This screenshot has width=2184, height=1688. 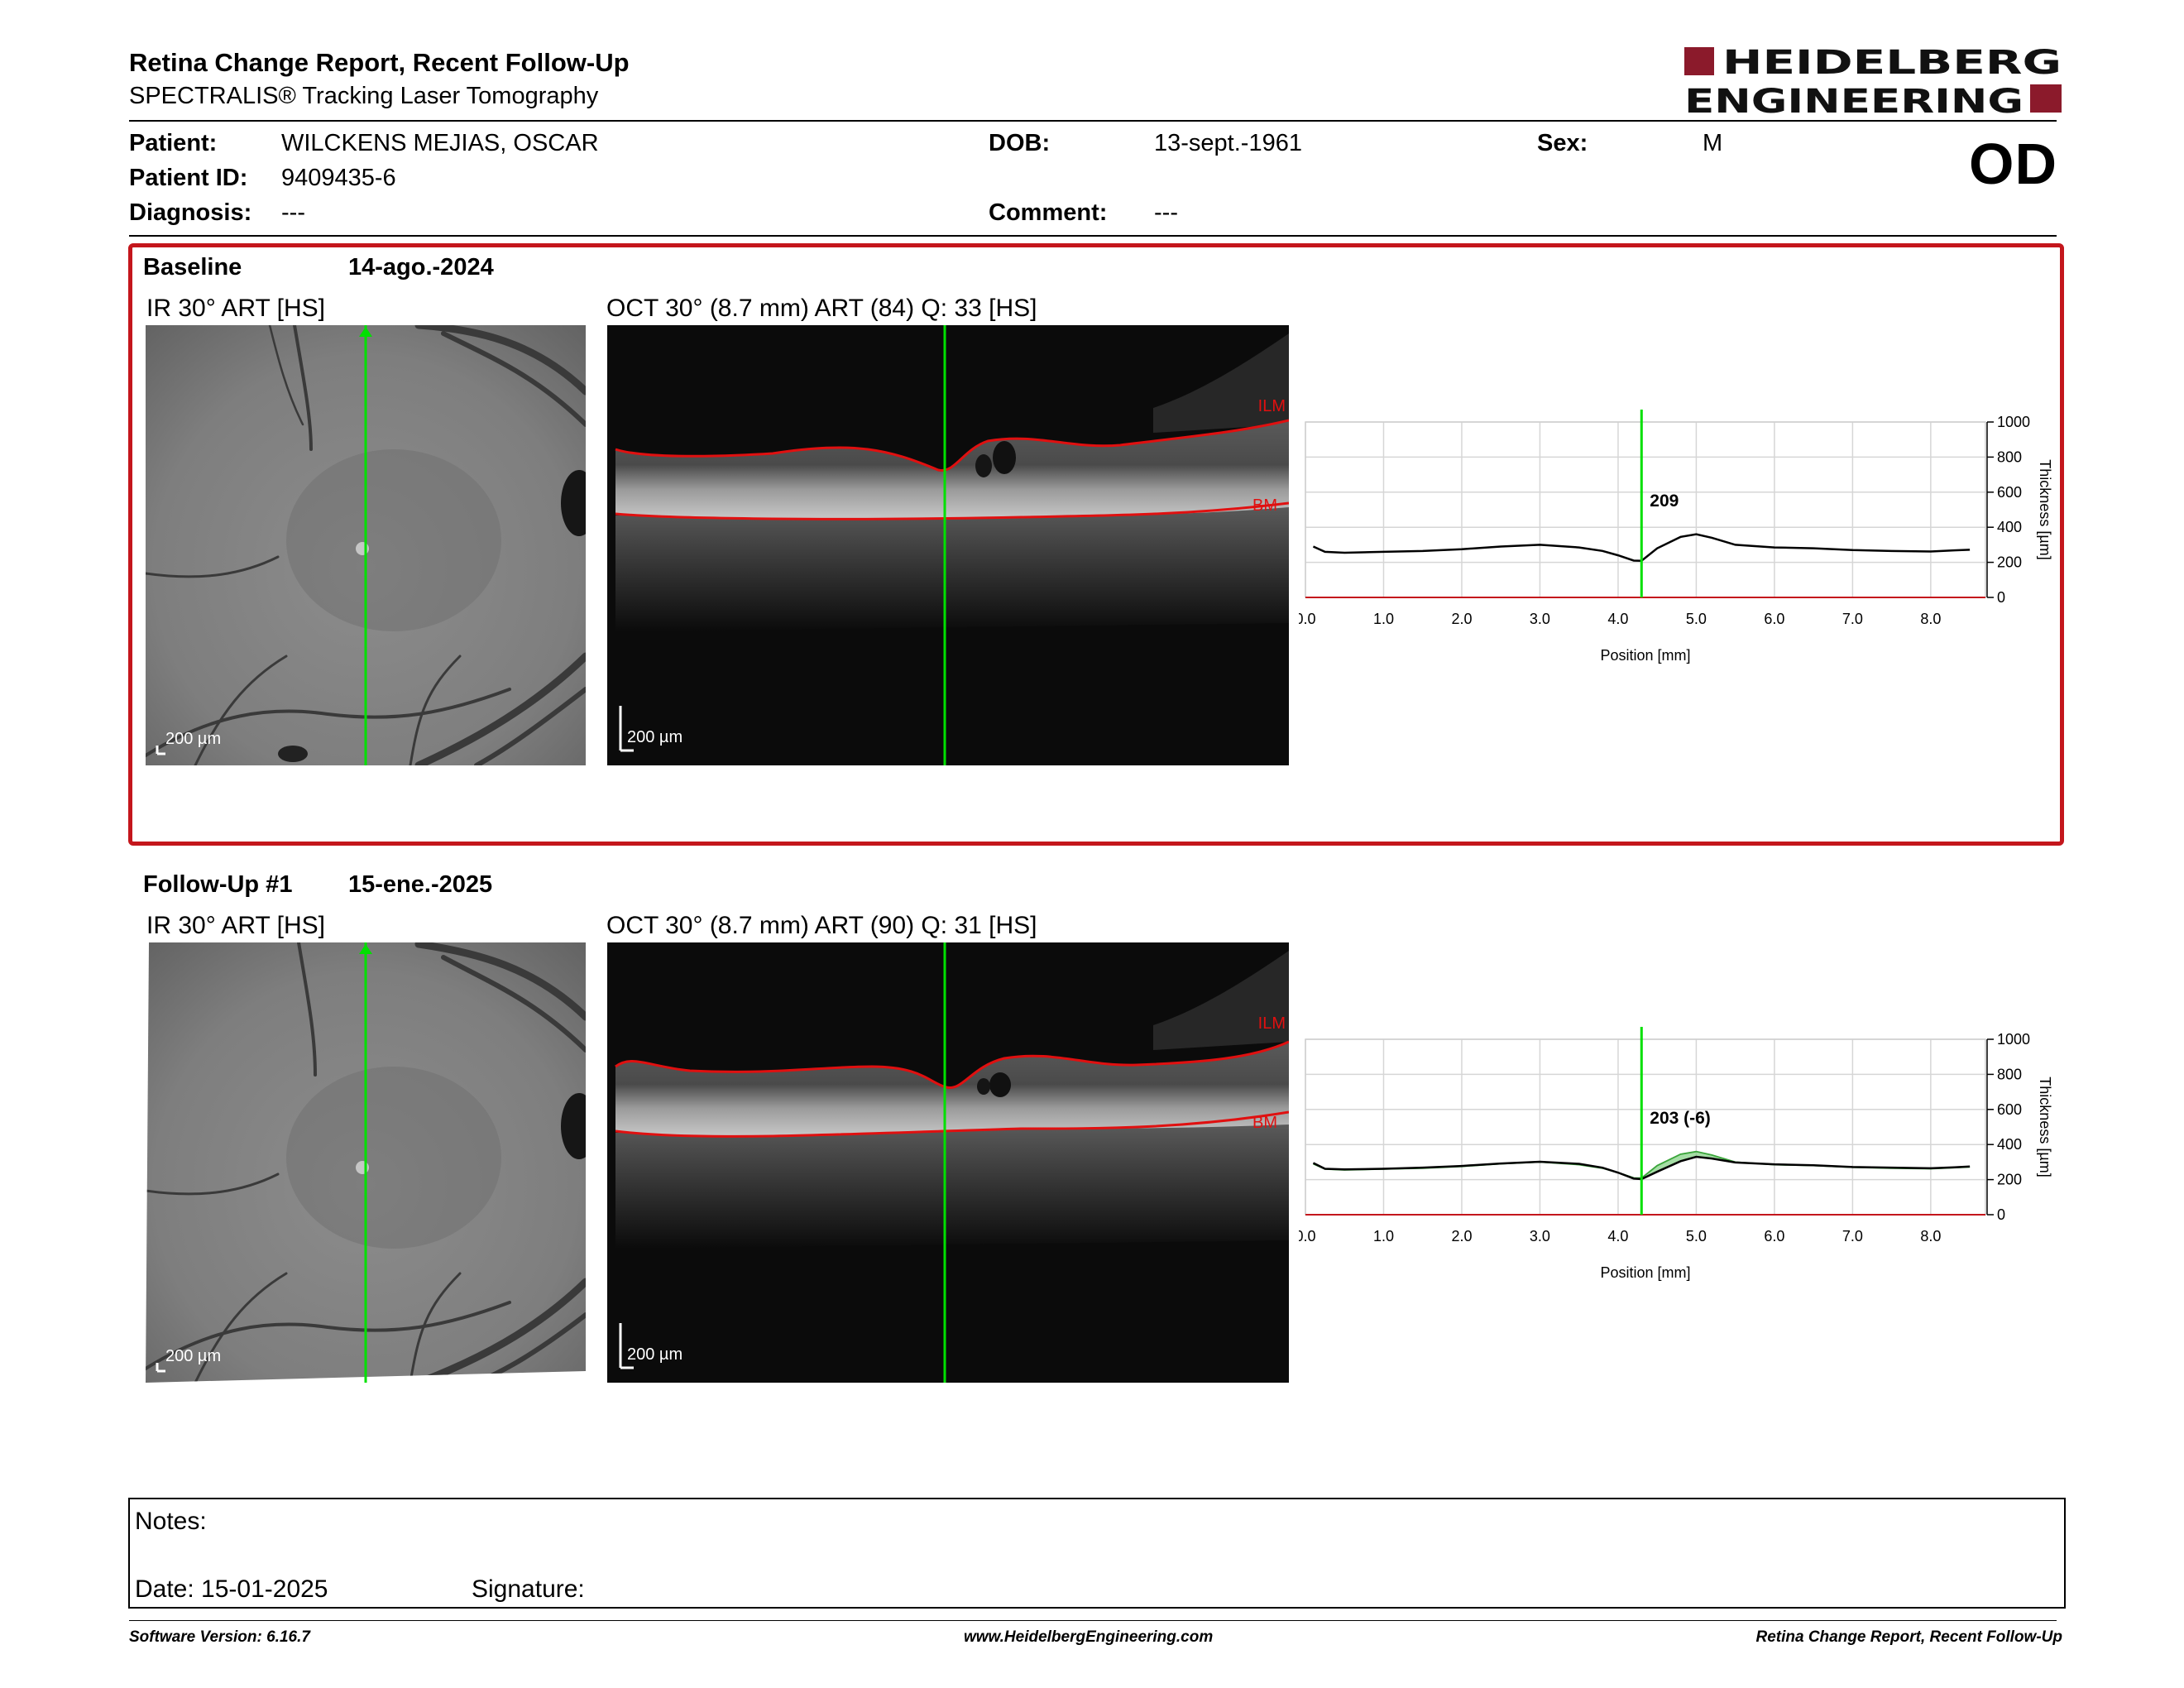 What do you see at coordinates (420, 884) in the screenshot?
I see `followup-date: 15-ene.-2025` at bounding box center [420, 884].